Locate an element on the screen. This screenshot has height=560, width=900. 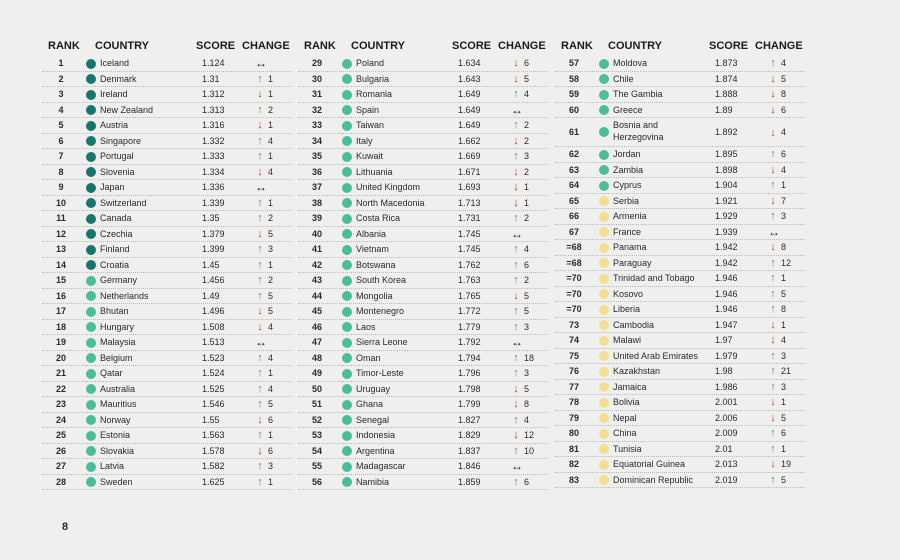
score-cell: 1.986 is located at coordinates (726, 386).